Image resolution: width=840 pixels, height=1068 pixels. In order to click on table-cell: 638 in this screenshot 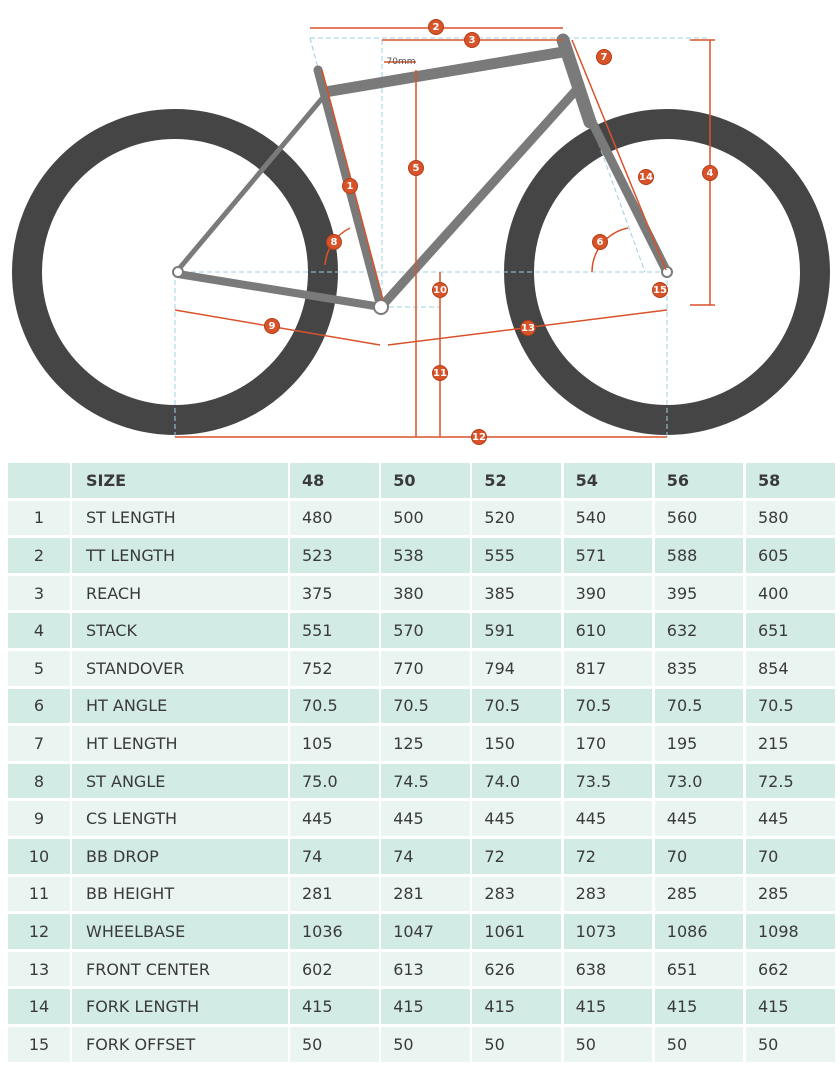, I will do `click(608, 969)`.